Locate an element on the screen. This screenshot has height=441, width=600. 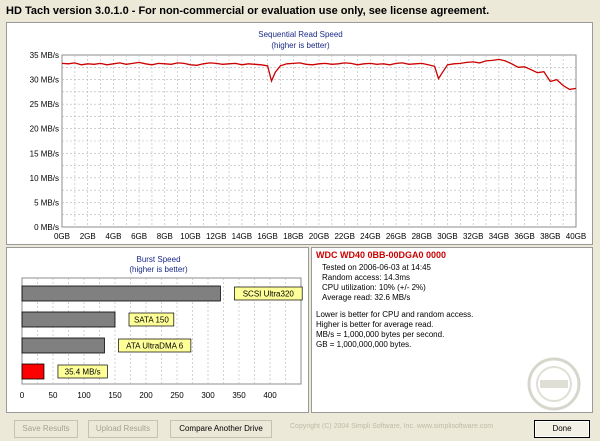
read-x-tick-label: 0GB is located at coordinates (62, 236).